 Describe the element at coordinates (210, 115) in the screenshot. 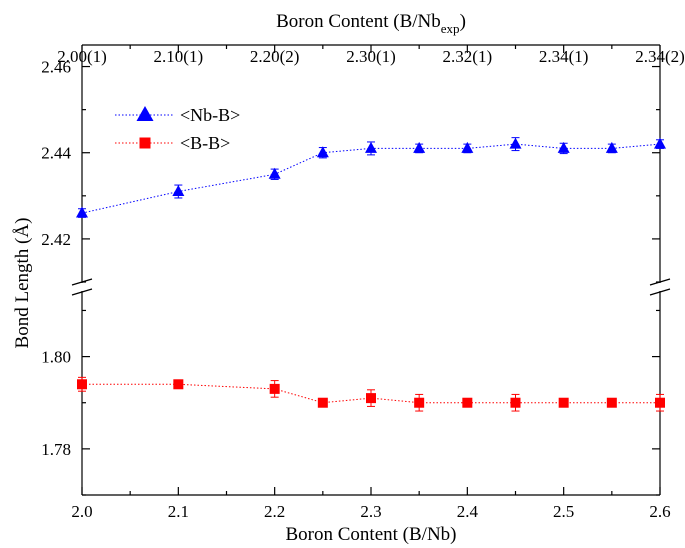

I see `legend-label-nb-b: <Nb-B>` at that location.